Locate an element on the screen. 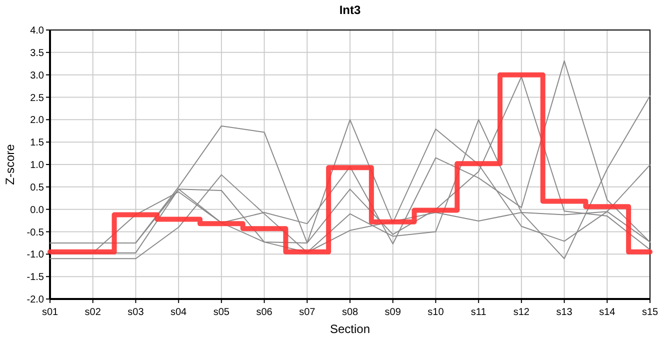 The width and height of the screenshot is (660, 360). y-tick-label: 4.0 is located at coordinates (37, 31).